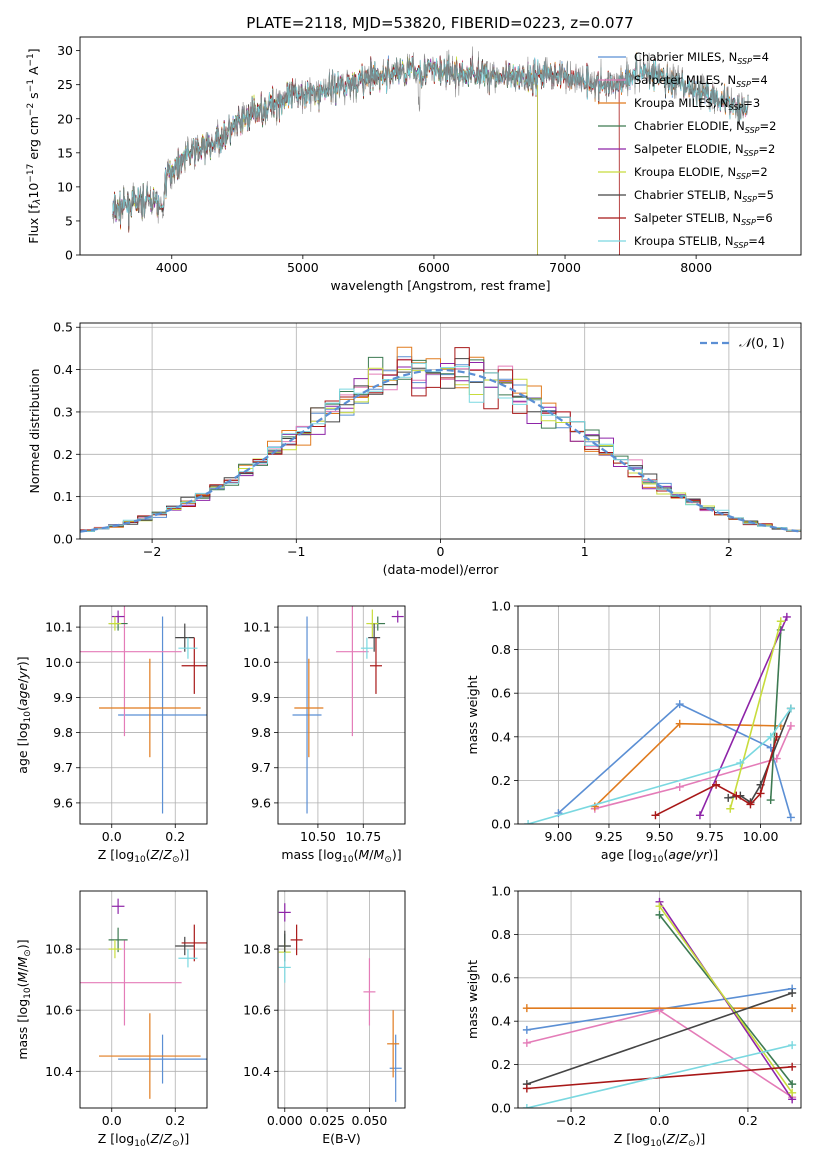  What do you see at coordinates (65, 50) in the screenshot?
I see `y-tick-label: 30` at bounding box center [65, 50].